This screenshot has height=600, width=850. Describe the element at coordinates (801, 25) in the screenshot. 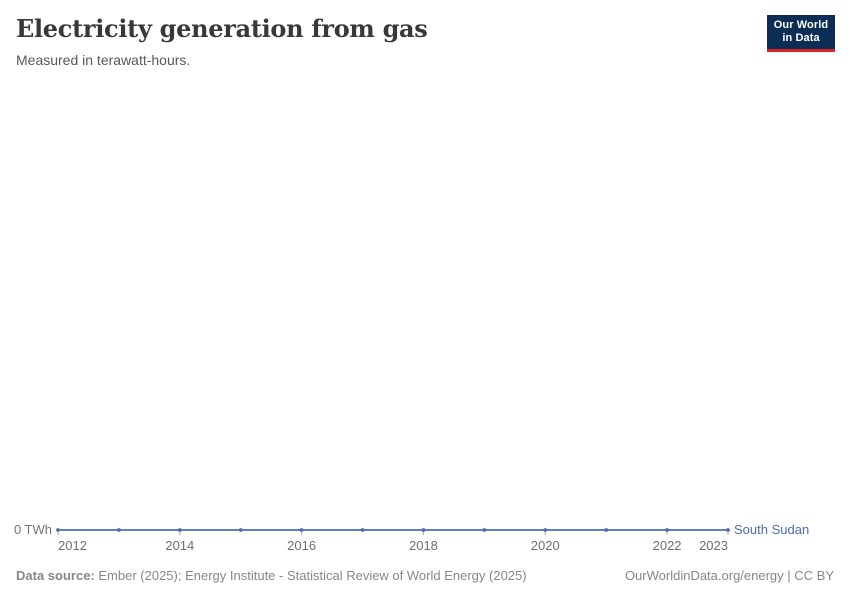

I see `owid-logo-text-line1: Our World` at that location.